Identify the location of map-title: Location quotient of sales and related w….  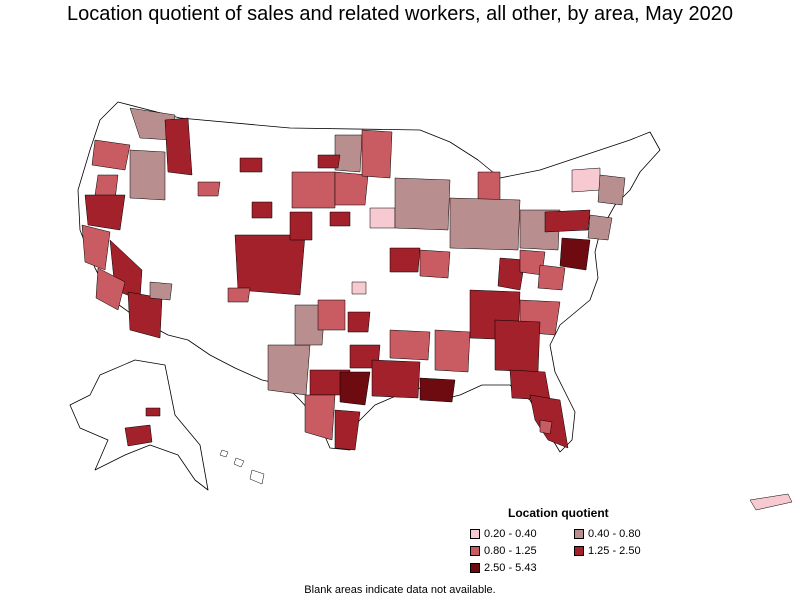
(400, 14).